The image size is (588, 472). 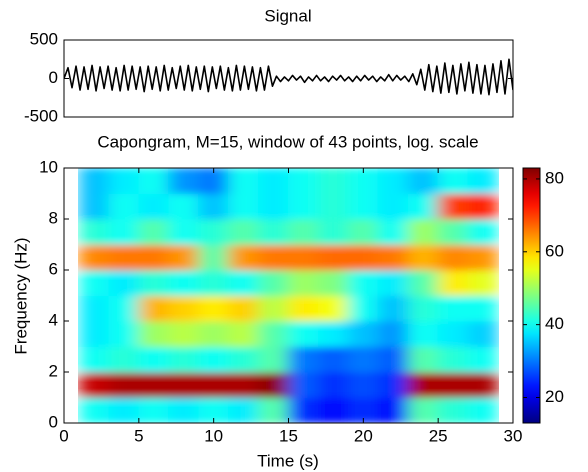 What do you see at coordinates (53, 370) in the screenshot?
I see `y-tick-label: 2` at bounding box center [53, 370].